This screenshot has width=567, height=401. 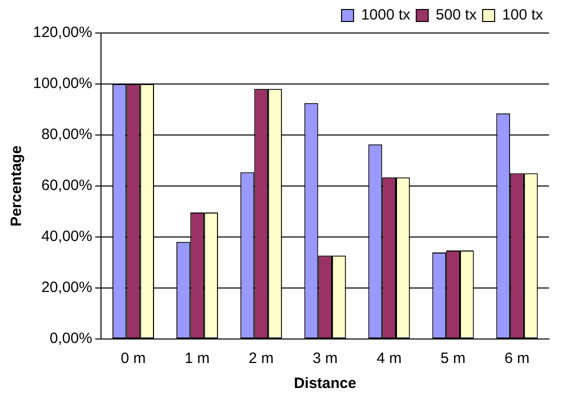 What do you see at coordinates (62, 83) in the screenshot?
I see `y-tick-label: 100,00%` at bounding box center [62, 83].